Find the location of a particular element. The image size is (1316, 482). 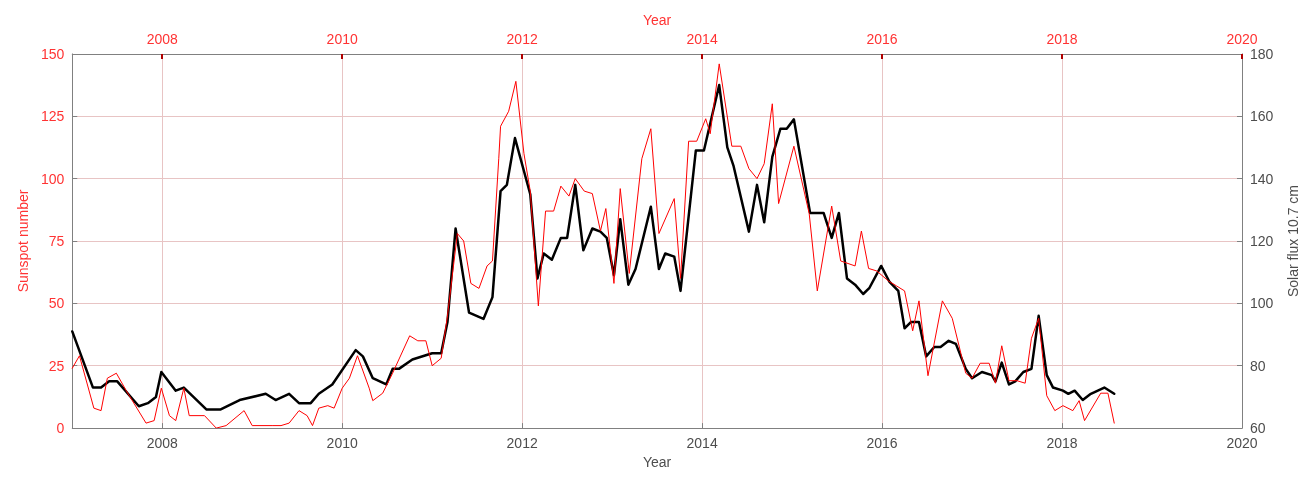

x2-tick-label: 2014 is located at coordinates (702, 443).